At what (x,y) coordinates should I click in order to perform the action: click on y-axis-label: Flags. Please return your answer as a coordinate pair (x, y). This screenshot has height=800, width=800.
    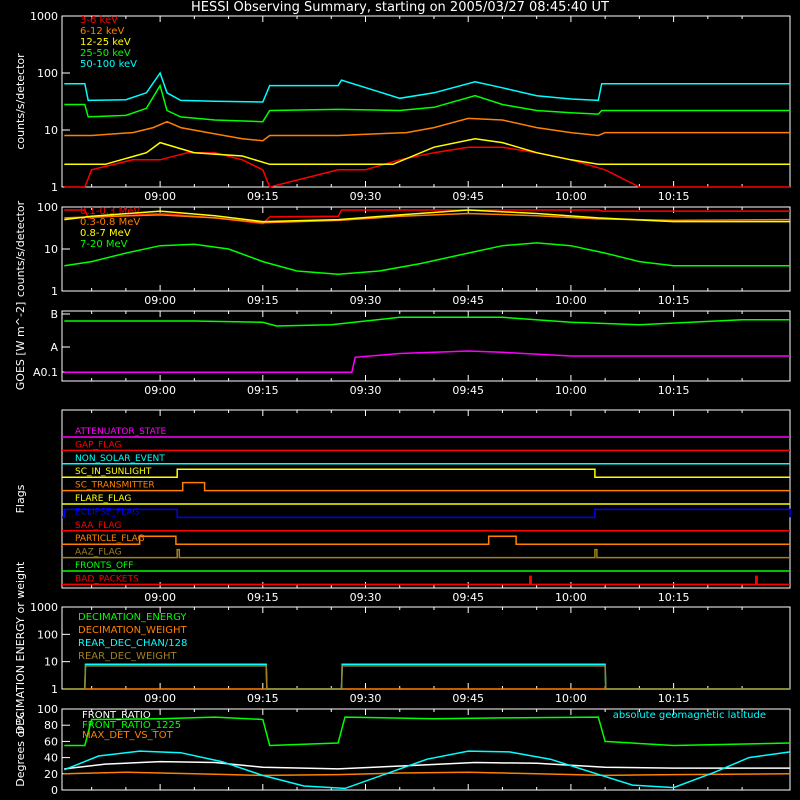
    Looking at the image, I should click on (20, 498).